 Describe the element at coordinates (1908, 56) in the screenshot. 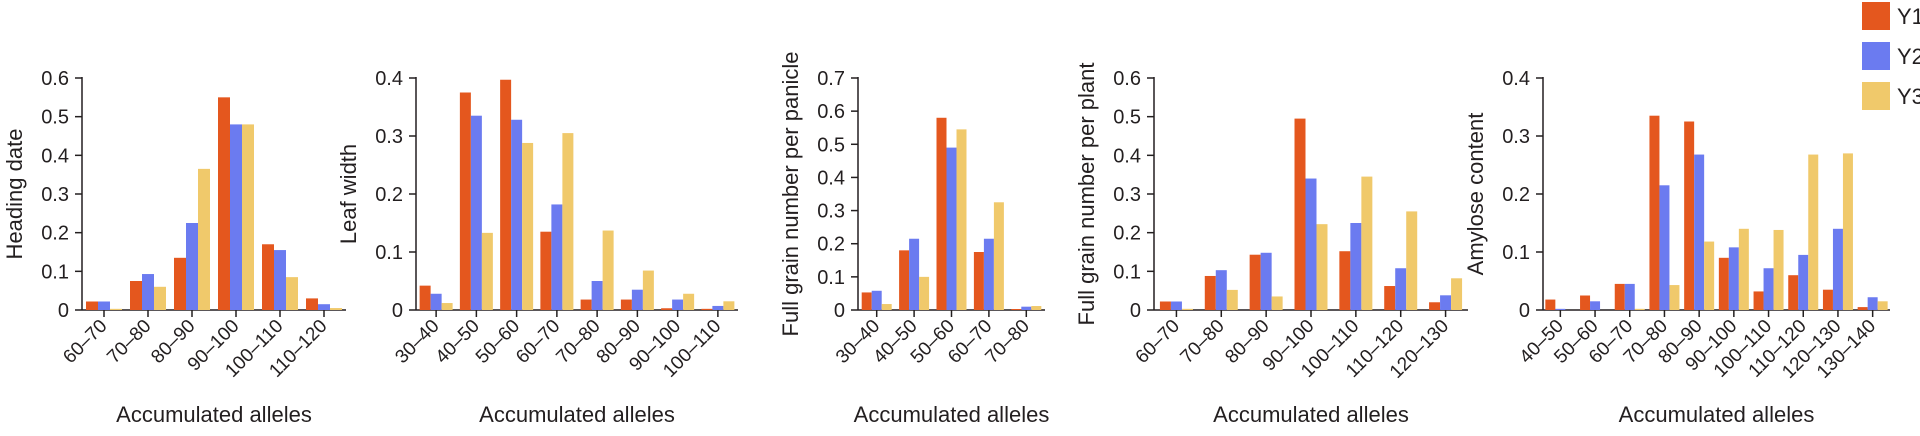

I see `legend-label-y2: Y2` at that location.